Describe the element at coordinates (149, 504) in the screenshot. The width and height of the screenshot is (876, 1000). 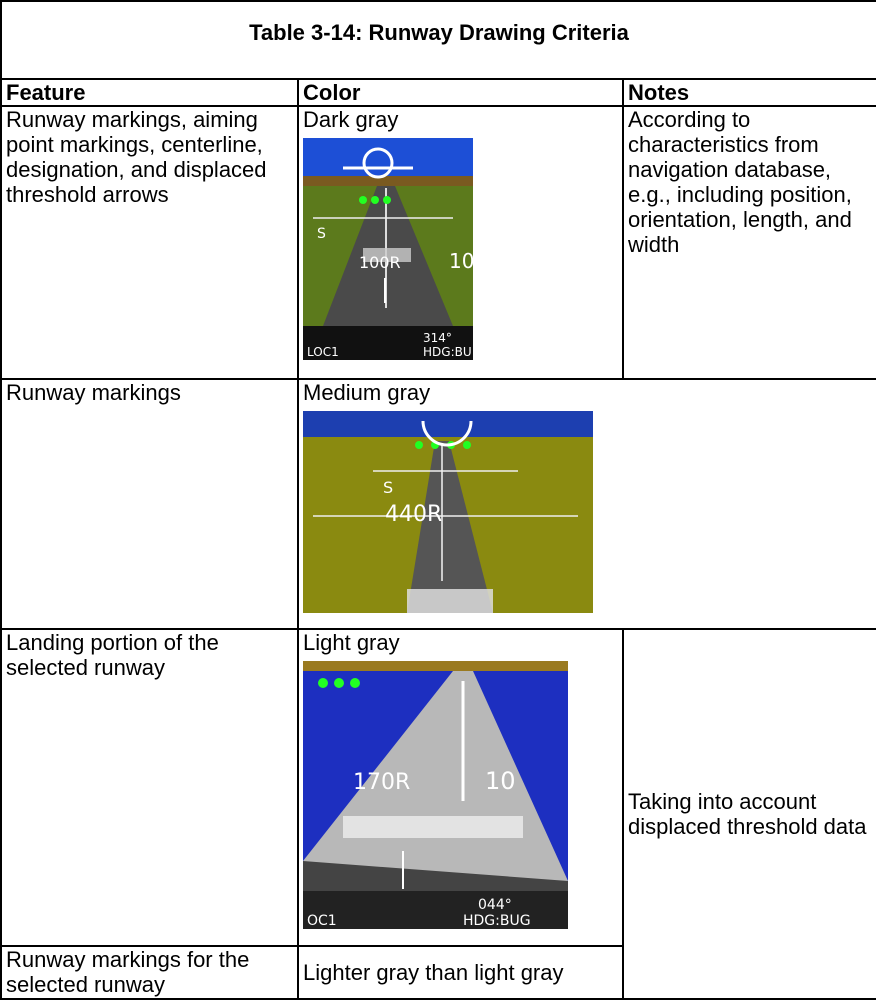
I see `feature-cell: Runway markings` at that location.